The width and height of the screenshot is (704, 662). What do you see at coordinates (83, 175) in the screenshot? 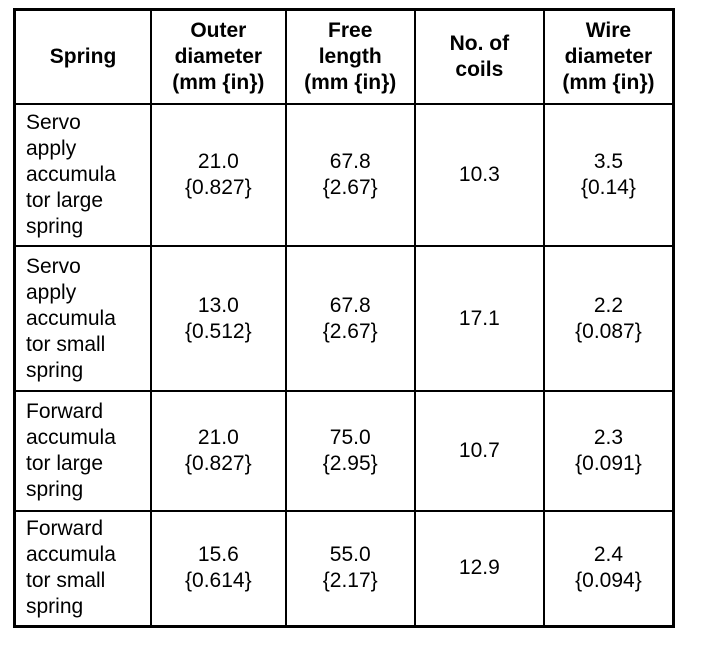
I see `spring-name-cell: Servo apply accumula tor large spring` at bounding box center [83, 175].